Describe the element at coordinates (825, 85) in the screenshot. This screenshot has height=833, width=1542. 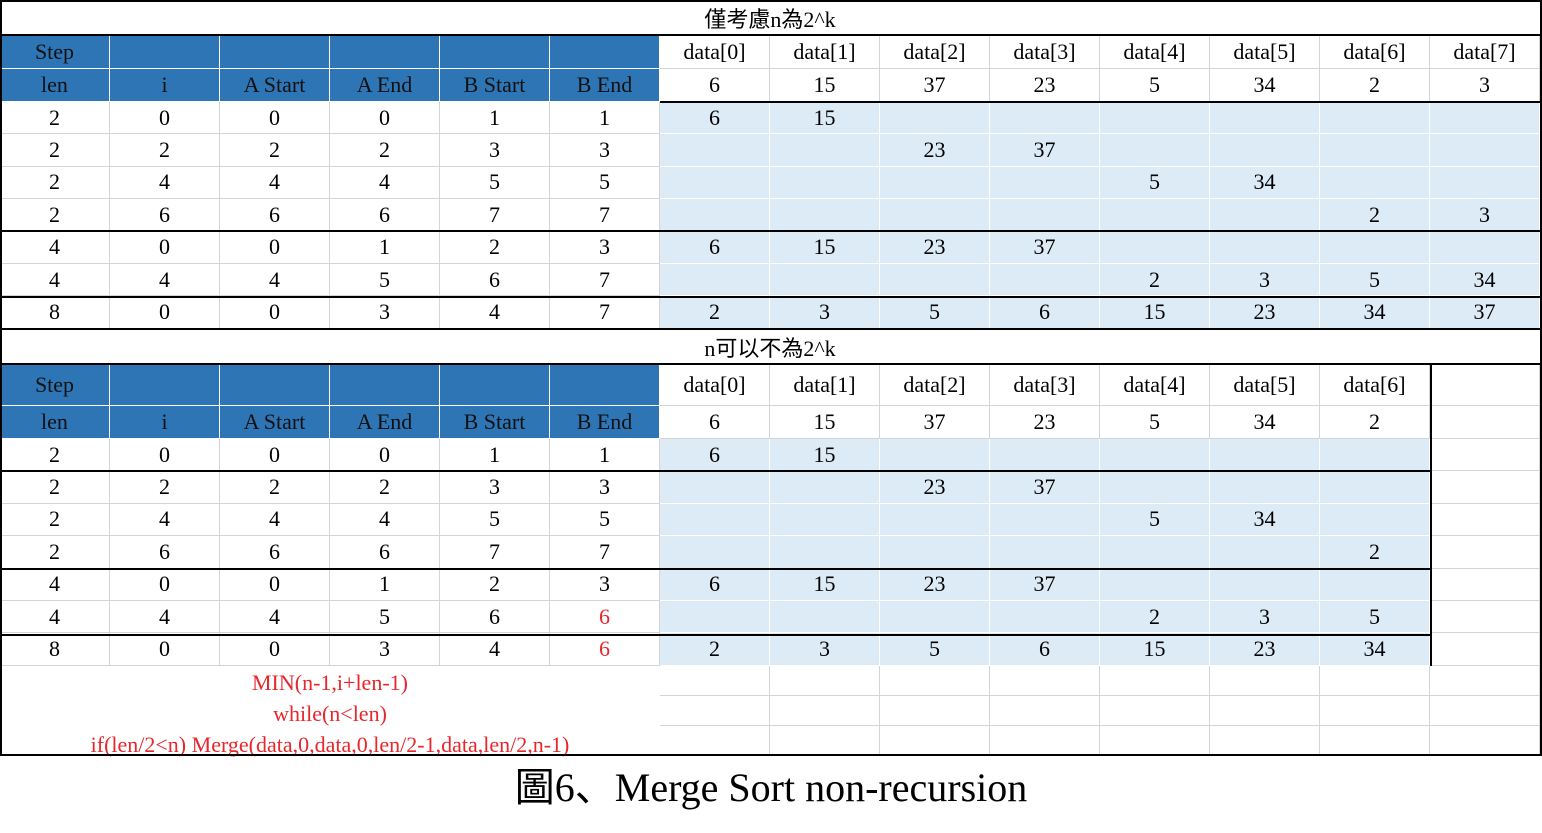
I see `initial-value-cell: 15` at that location.